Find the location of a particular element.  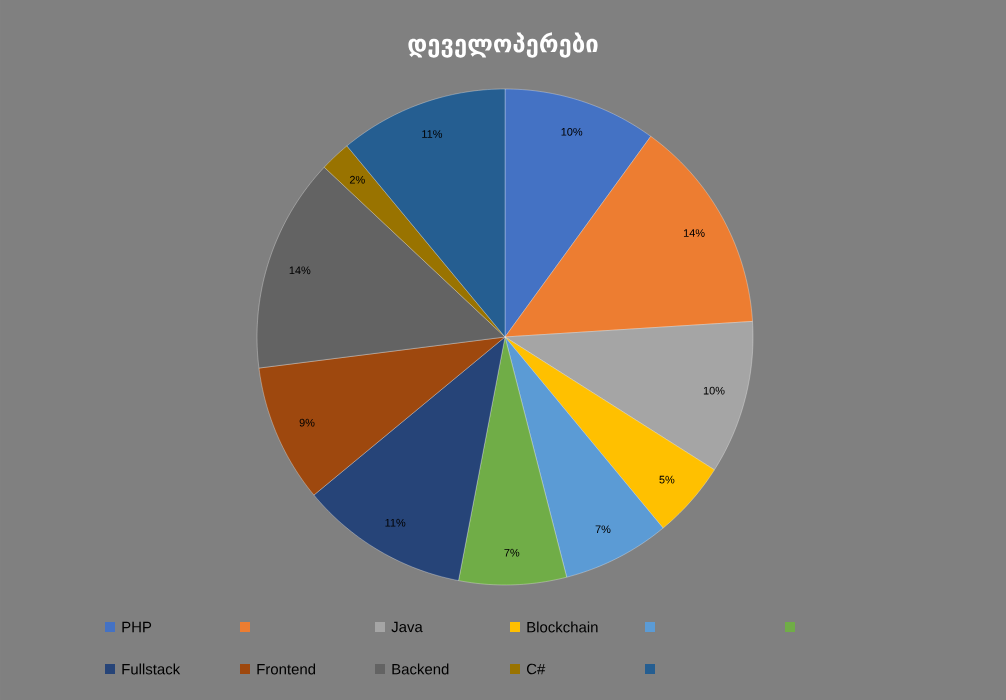

legend-label: Backend is located at coordinates (420, 669).